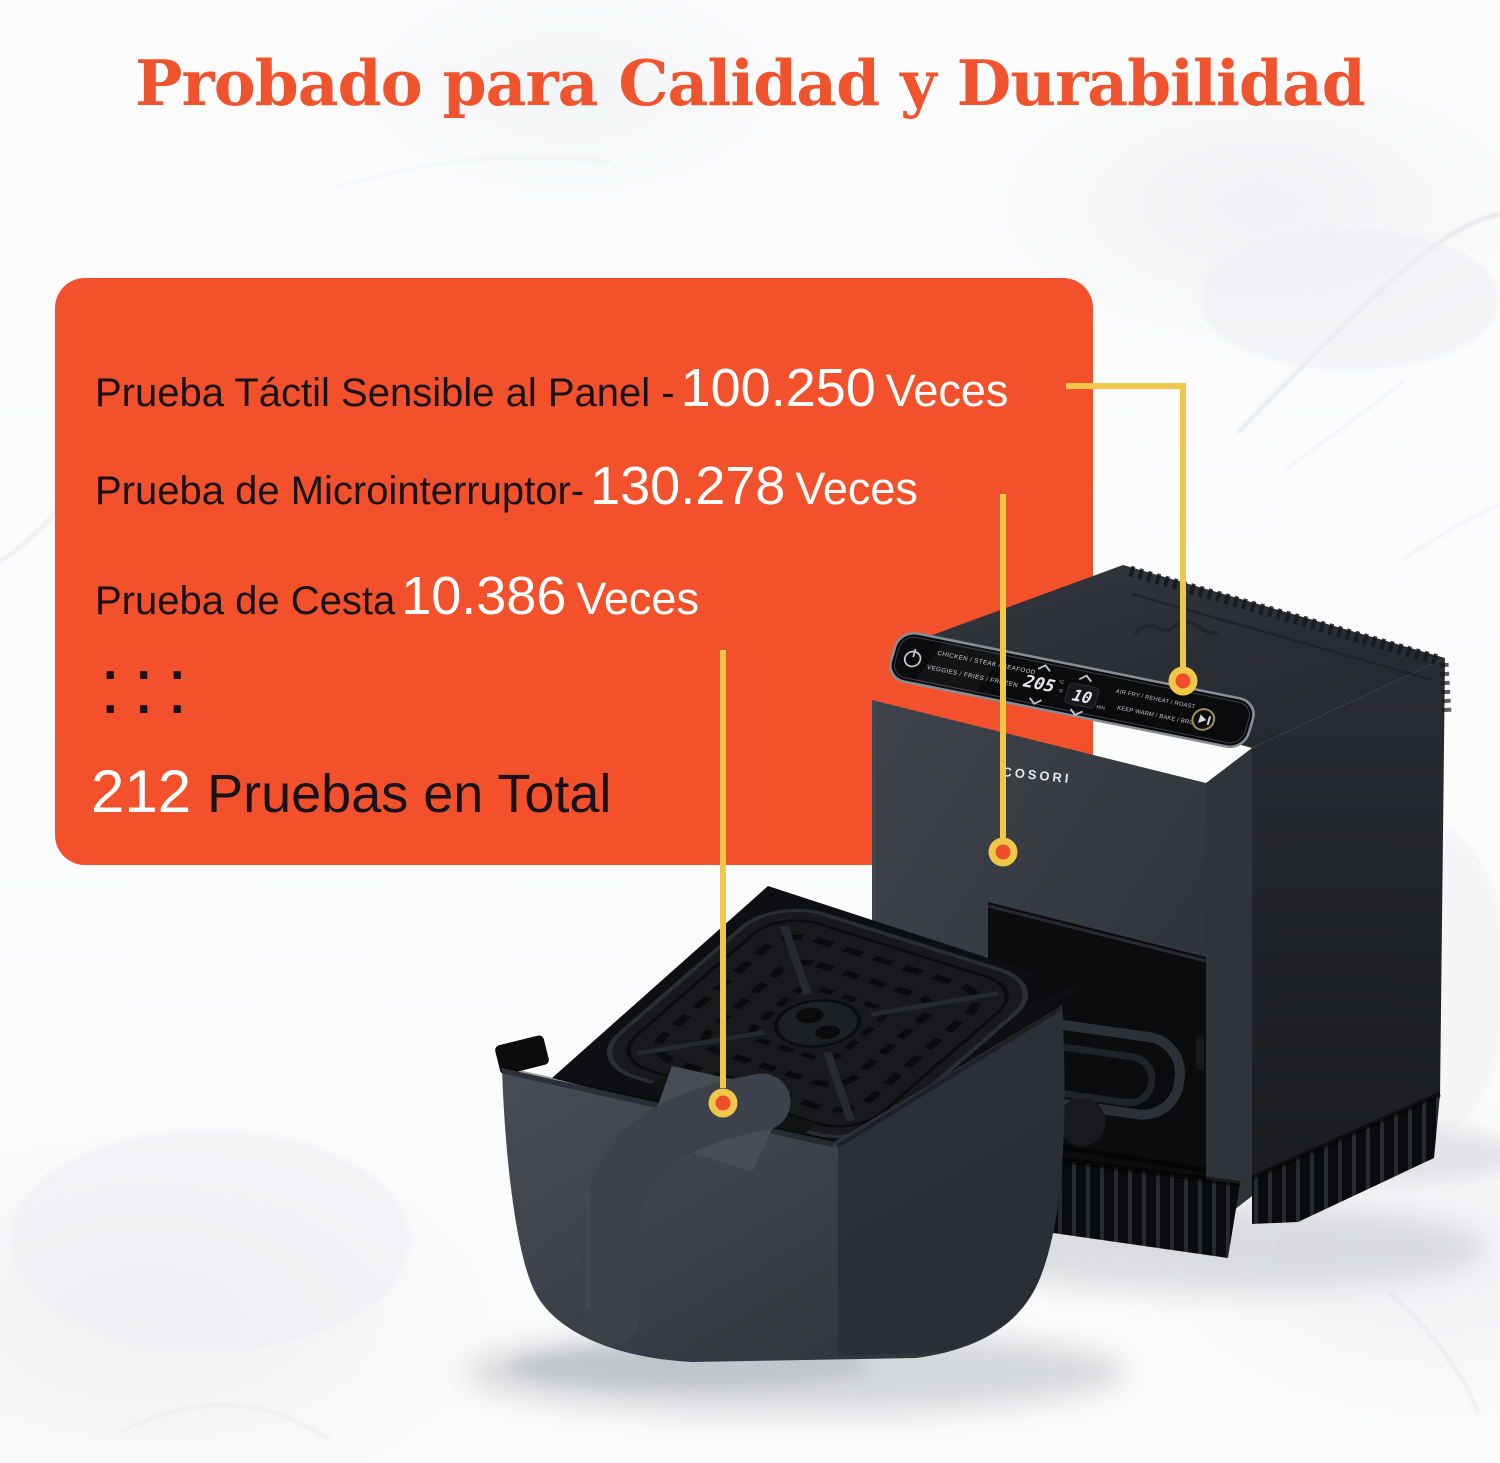 The width and height of the screenshot is (1500, 1463). What do you see at coordinates (484, 596) in the screenshot?
I see `test-value: 10.386` at bounding box center [484, 596].